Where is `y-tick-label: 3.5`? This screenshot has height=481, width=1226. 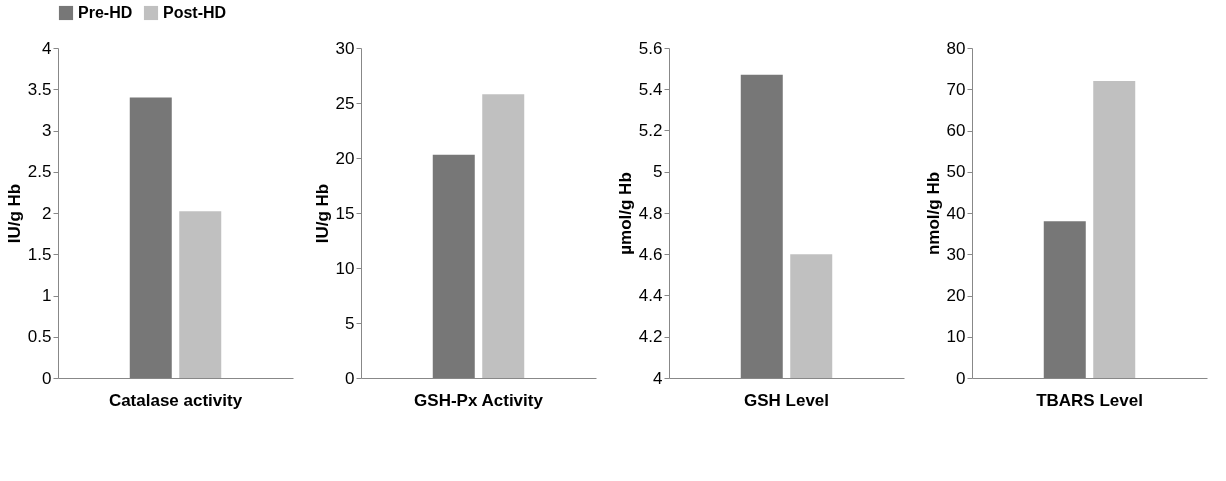
y-tick-label: 3.5 is located at coordinates (39, 89).